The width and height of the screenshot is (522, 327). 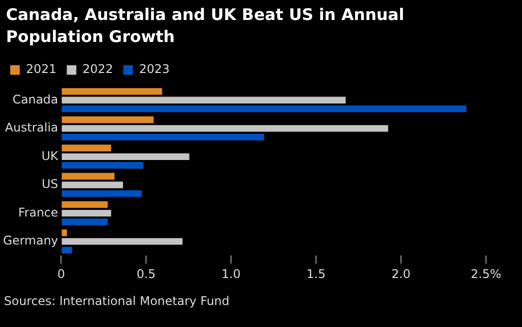 What do you see at coordinates (154, 69) in the screenshot?
I see `legend-label: 2023` at bounding box center [154, 69].